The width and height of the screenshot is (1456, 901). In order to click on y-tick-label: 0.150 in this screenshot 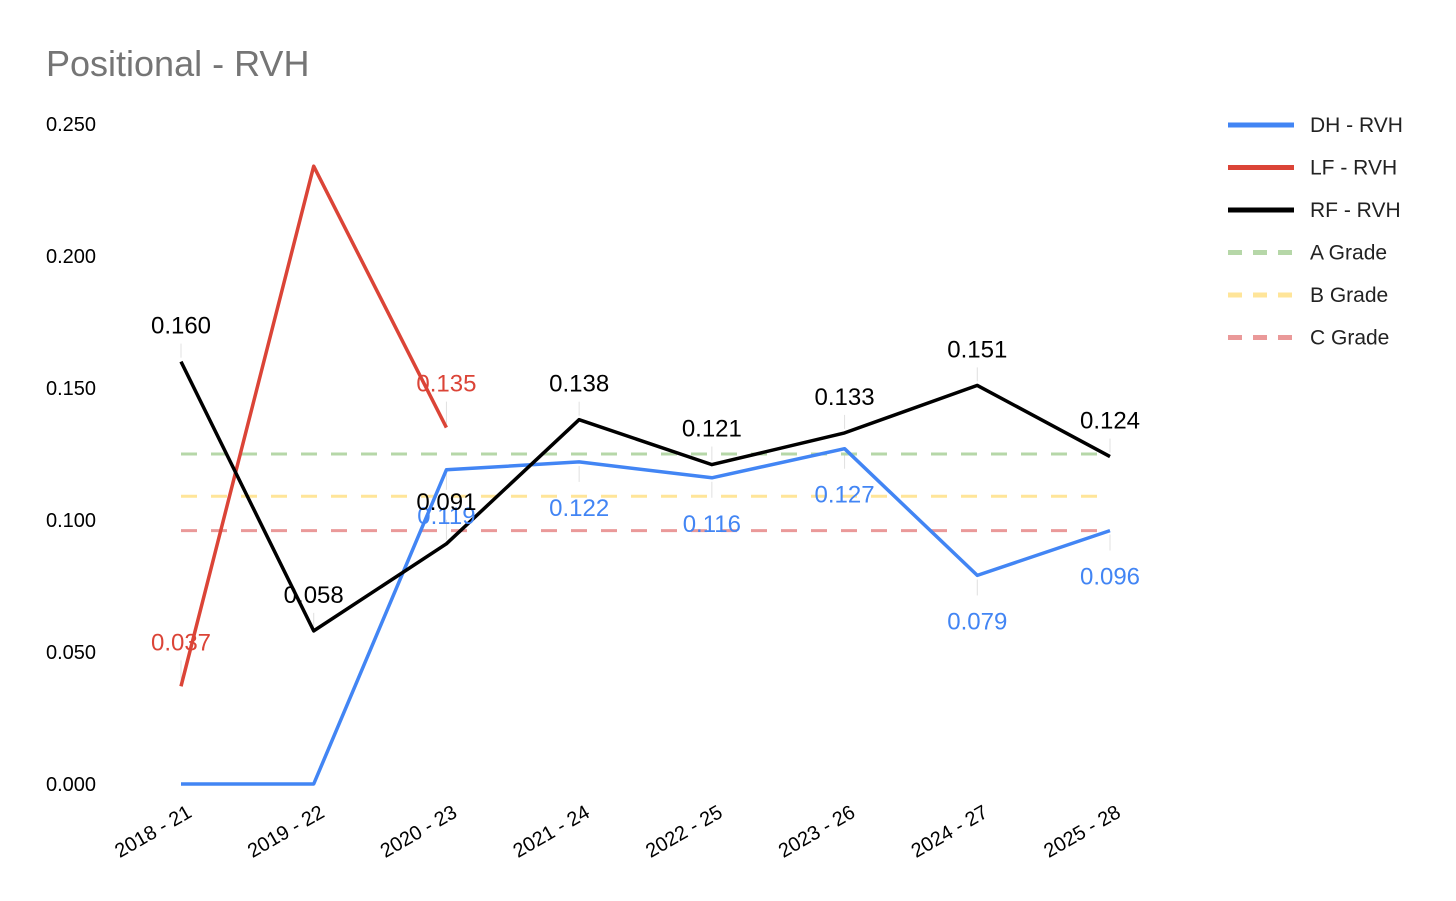, I will do `click(71, 389)`.